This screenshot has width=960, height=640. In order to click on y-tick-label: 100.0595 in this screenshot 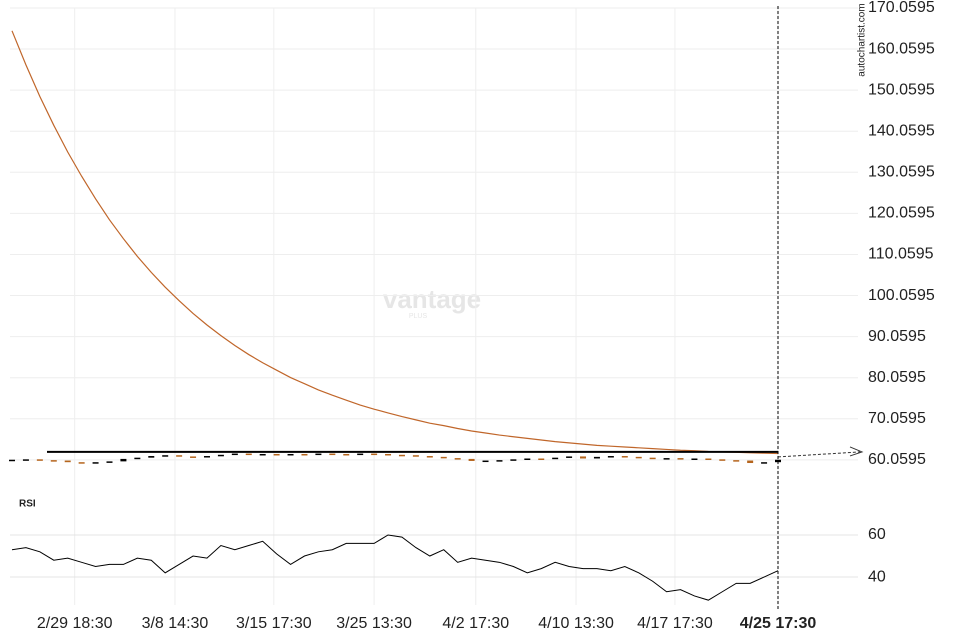, I will do `click(901, 295)`.